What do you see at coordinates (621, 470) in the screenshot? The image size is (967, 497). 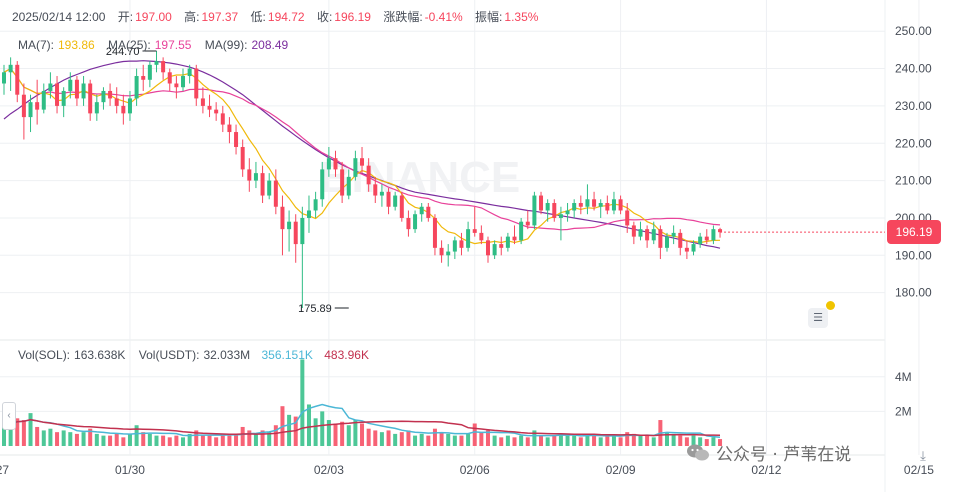 I see `time-tick-label: 02/09` at bounding box center [621, 470].